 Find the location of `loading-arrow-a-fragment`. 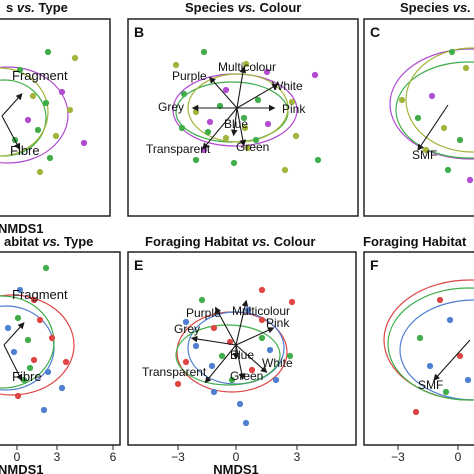

loading-arrow-a-fragment is located at coordinates (12, 105).